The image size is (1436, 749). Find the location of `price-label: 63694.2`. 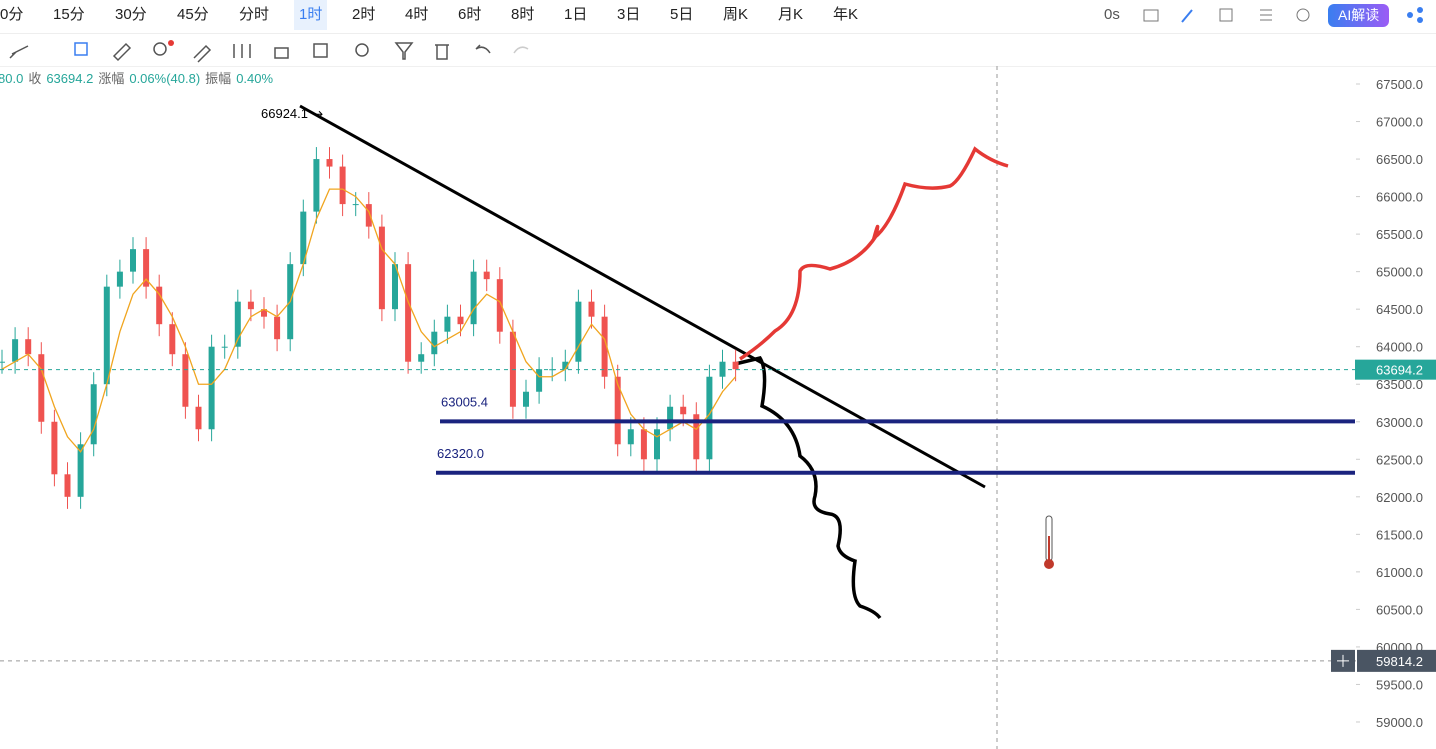

price-label: 63694.2 is located at coordinates (1399, 370).